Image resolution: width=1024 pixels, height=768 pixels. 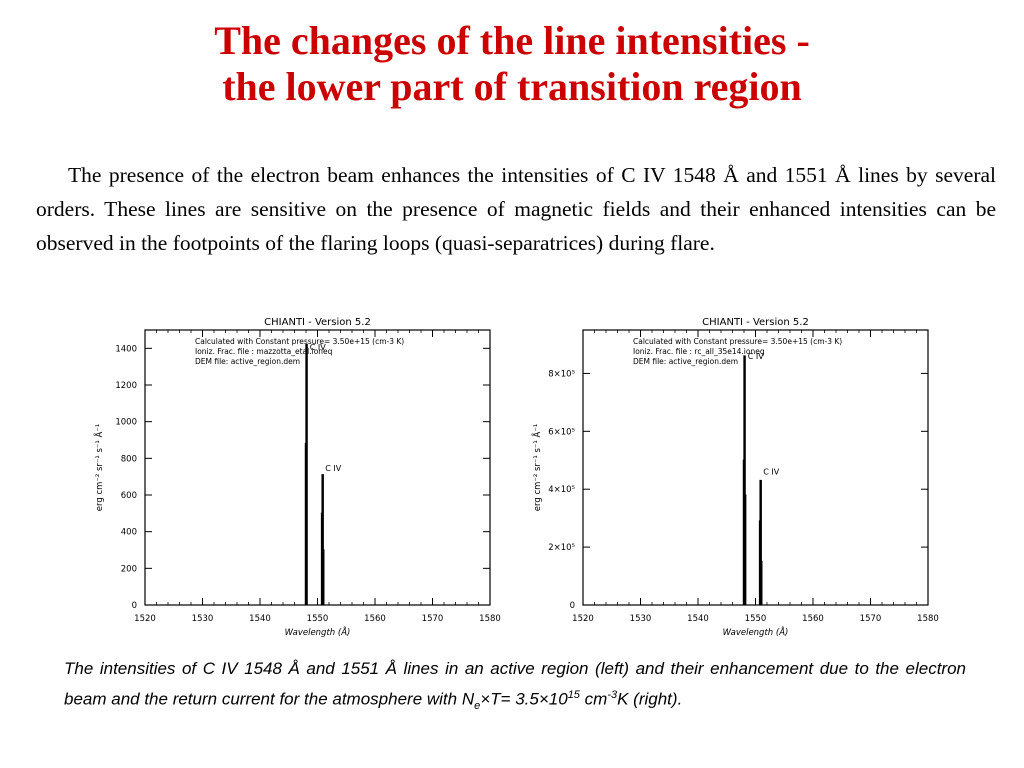 What do you see at coordinates (126, 349) in the screenshot?
I see `chart-left-ytick-label-7: 1400` at bounding box center [126, 349].